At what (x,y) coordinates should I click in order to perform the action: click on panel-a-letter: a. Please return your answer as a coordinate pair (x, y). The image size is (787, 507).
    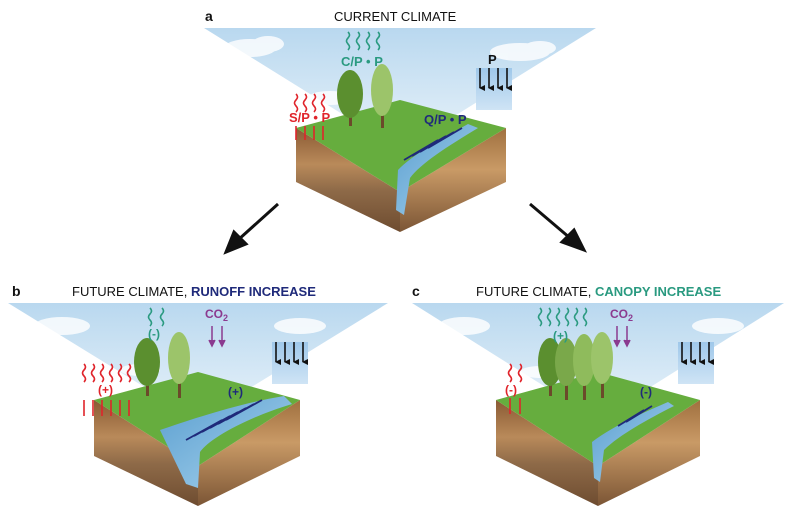
    Looking at the image, I should click on (209, 16).